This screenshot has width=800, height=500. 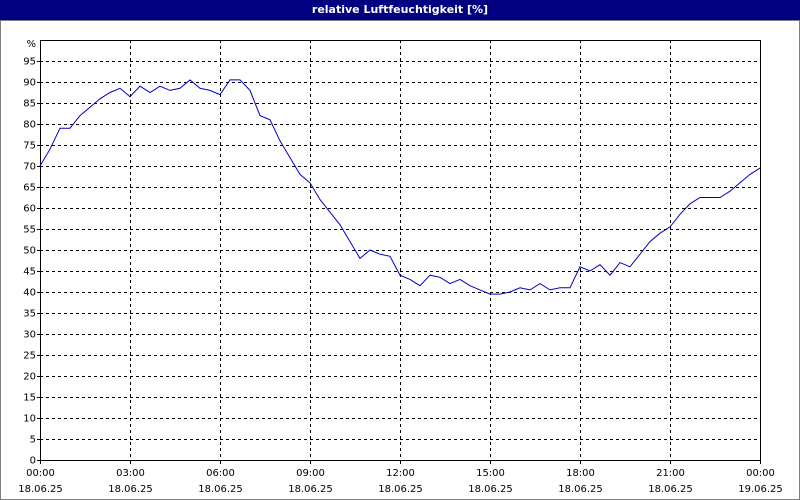 I want to click on y-tick-label: 90, so click(x=29, y=83).